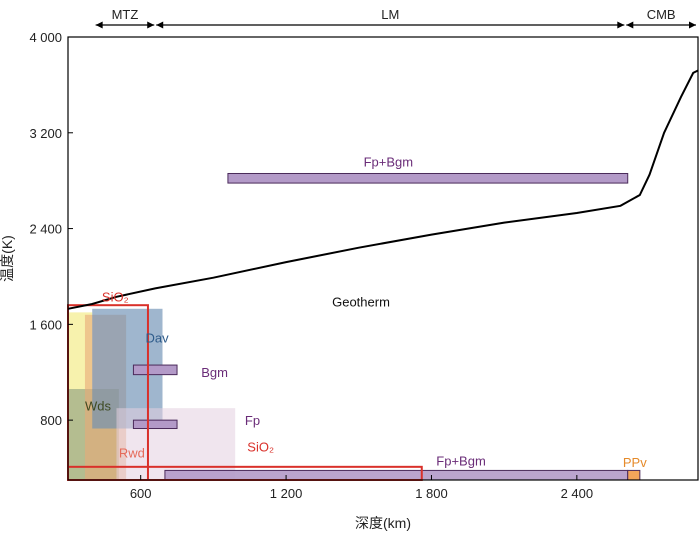  I want to click on y-tick-label-4: 4 000, so click(45, 37).